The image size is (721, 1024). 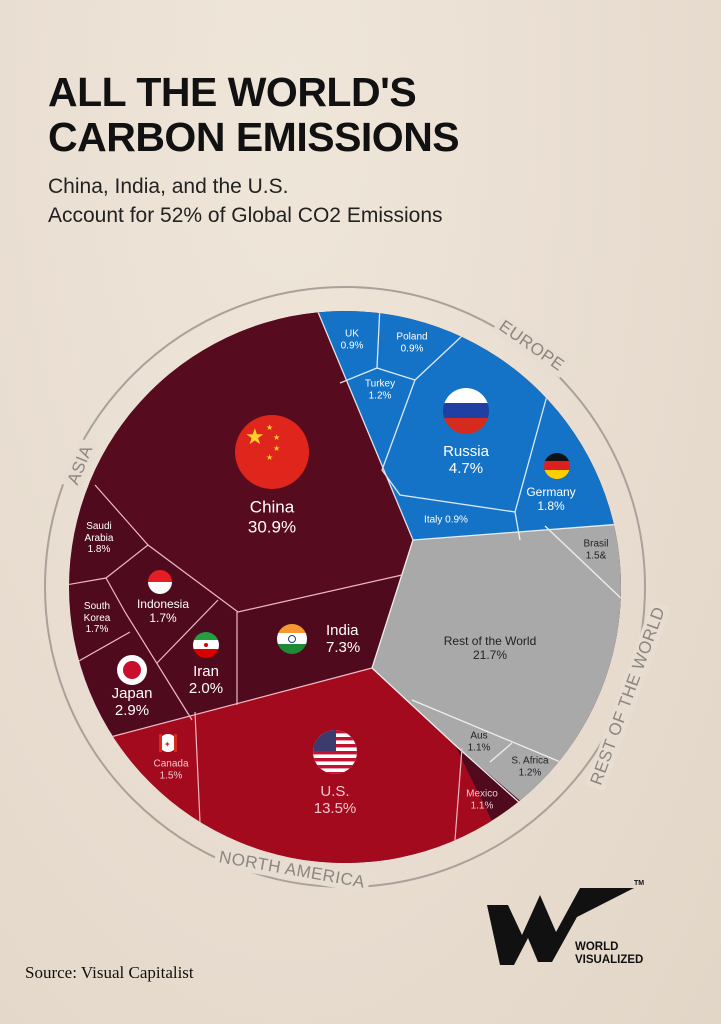 What do you see at coordinates (245, 215) in the screenshot?
I see `subtitle-line-2: Account for 52% of Global CO2 Emissions` at bounding box center [245, 215].